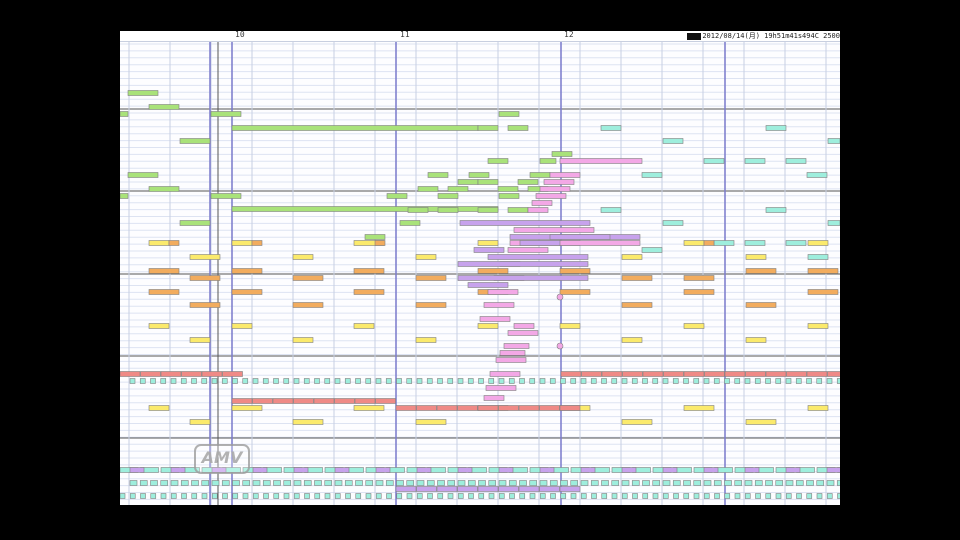 The image size is (960, 540). What do you see at coordinates (222, 457) in the screenshot?
I see `amv-watermark-text: AMV` at bounding box center [222, 457].